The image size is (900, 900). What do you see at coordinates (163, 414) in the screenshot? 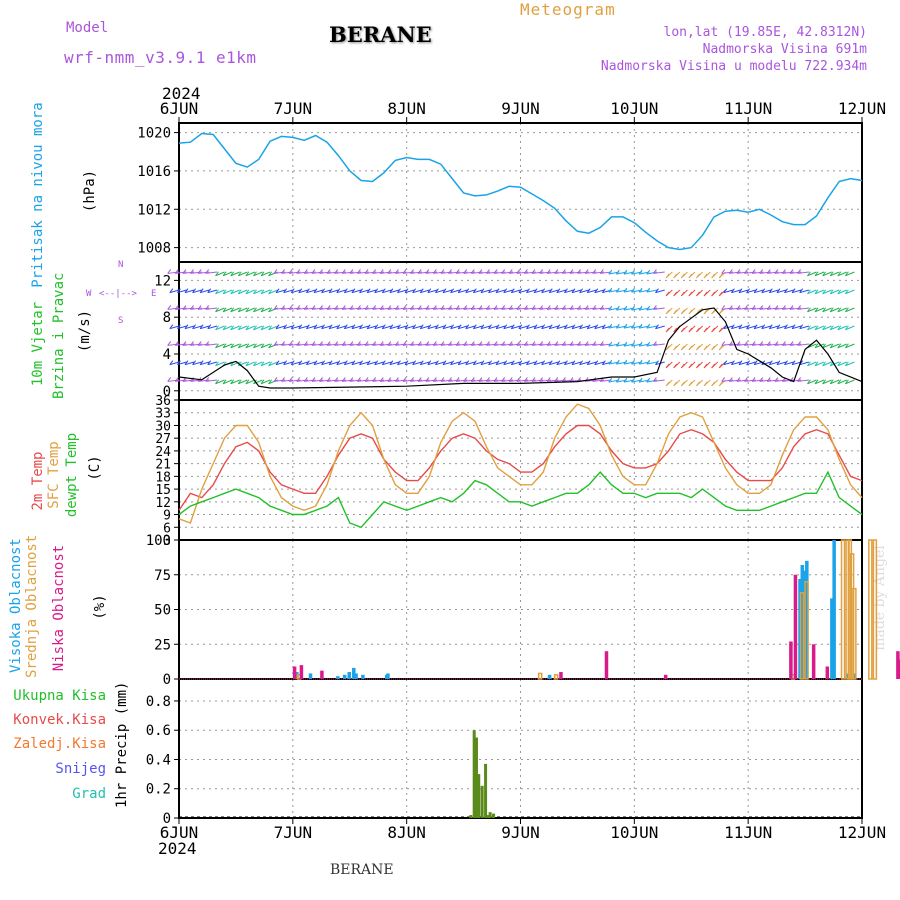
I see `y-tick-label: 33` at bounding box center [163, 414].